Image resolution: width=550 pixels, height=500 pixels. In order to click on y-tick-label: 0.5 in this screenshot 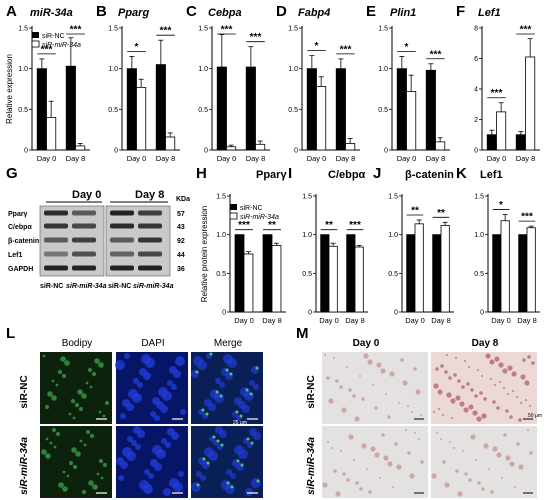, I will do `click(307, 274)`.